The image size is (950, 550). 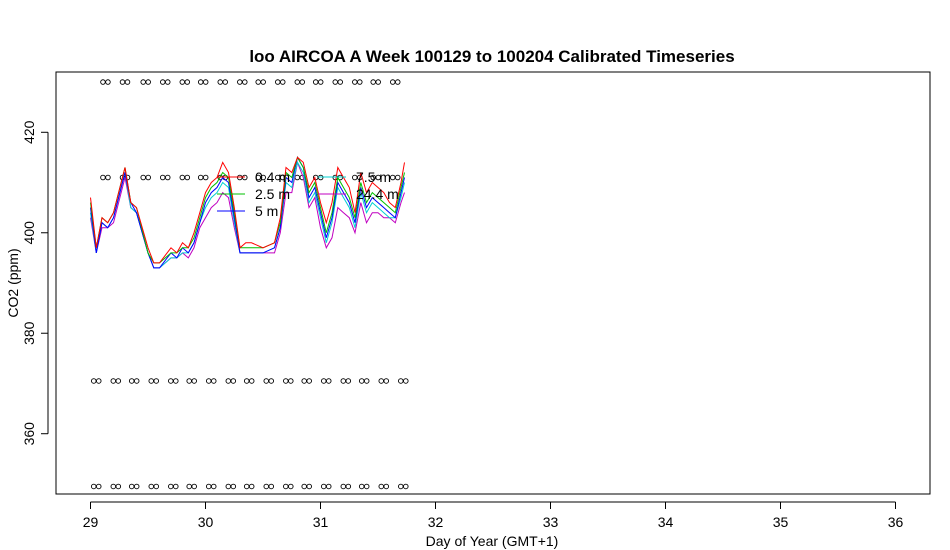 I want to click on legend-entry: 24.4 m, so click(x=377, y=194).